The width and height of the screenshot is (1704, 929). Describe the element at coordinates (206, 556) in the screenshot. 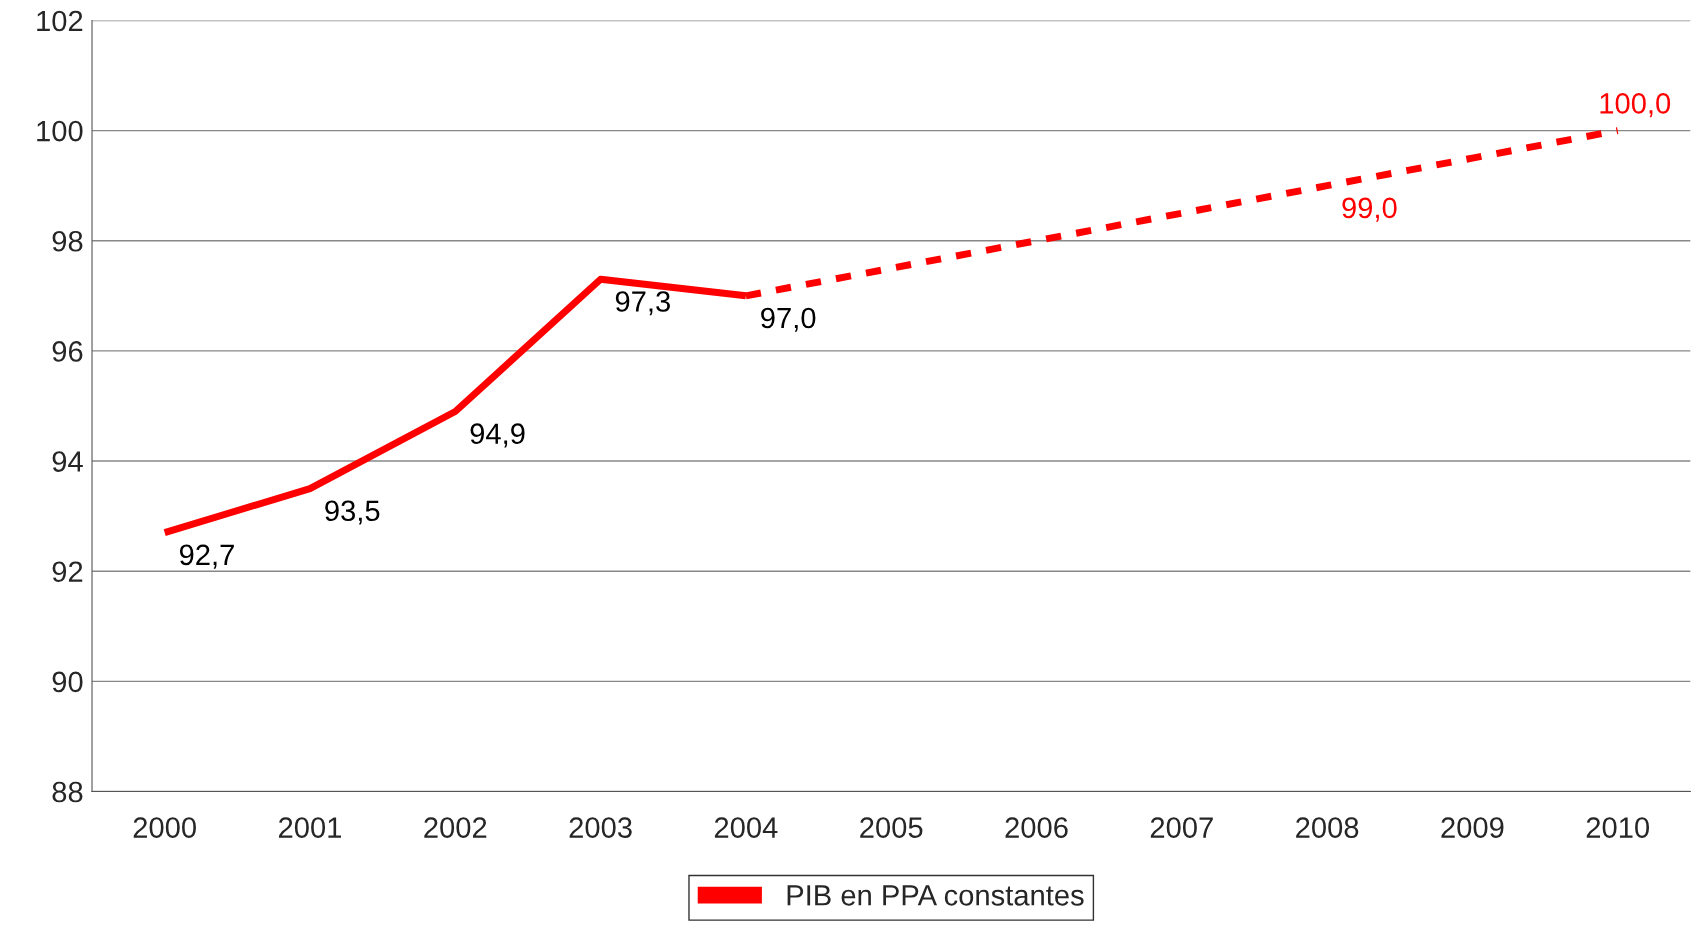

I see `data-label: 92,7` at that location.